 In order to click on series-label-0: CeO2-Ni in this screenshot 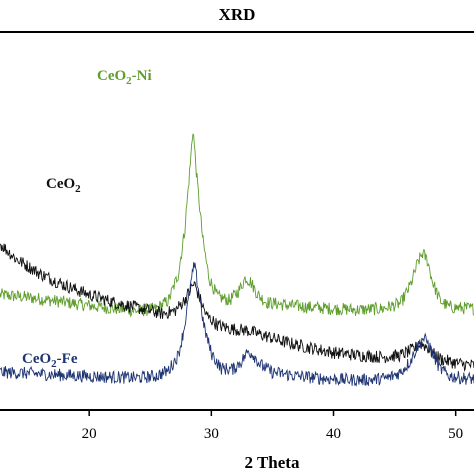, I will do `click(124, 77)`.